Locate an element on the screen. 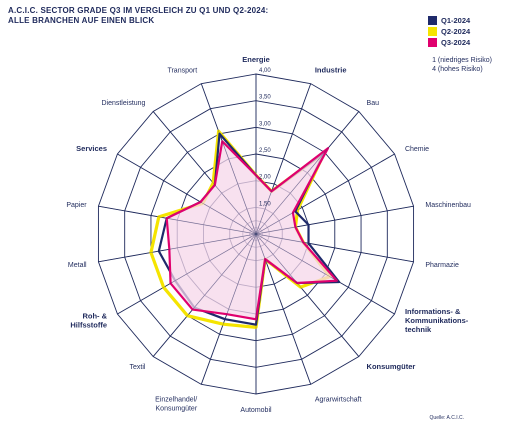 Image resolution: width=512 pixels, height=433 pixels. legend-item-q1: Q1-2024 is located at coordinates (449, 20).